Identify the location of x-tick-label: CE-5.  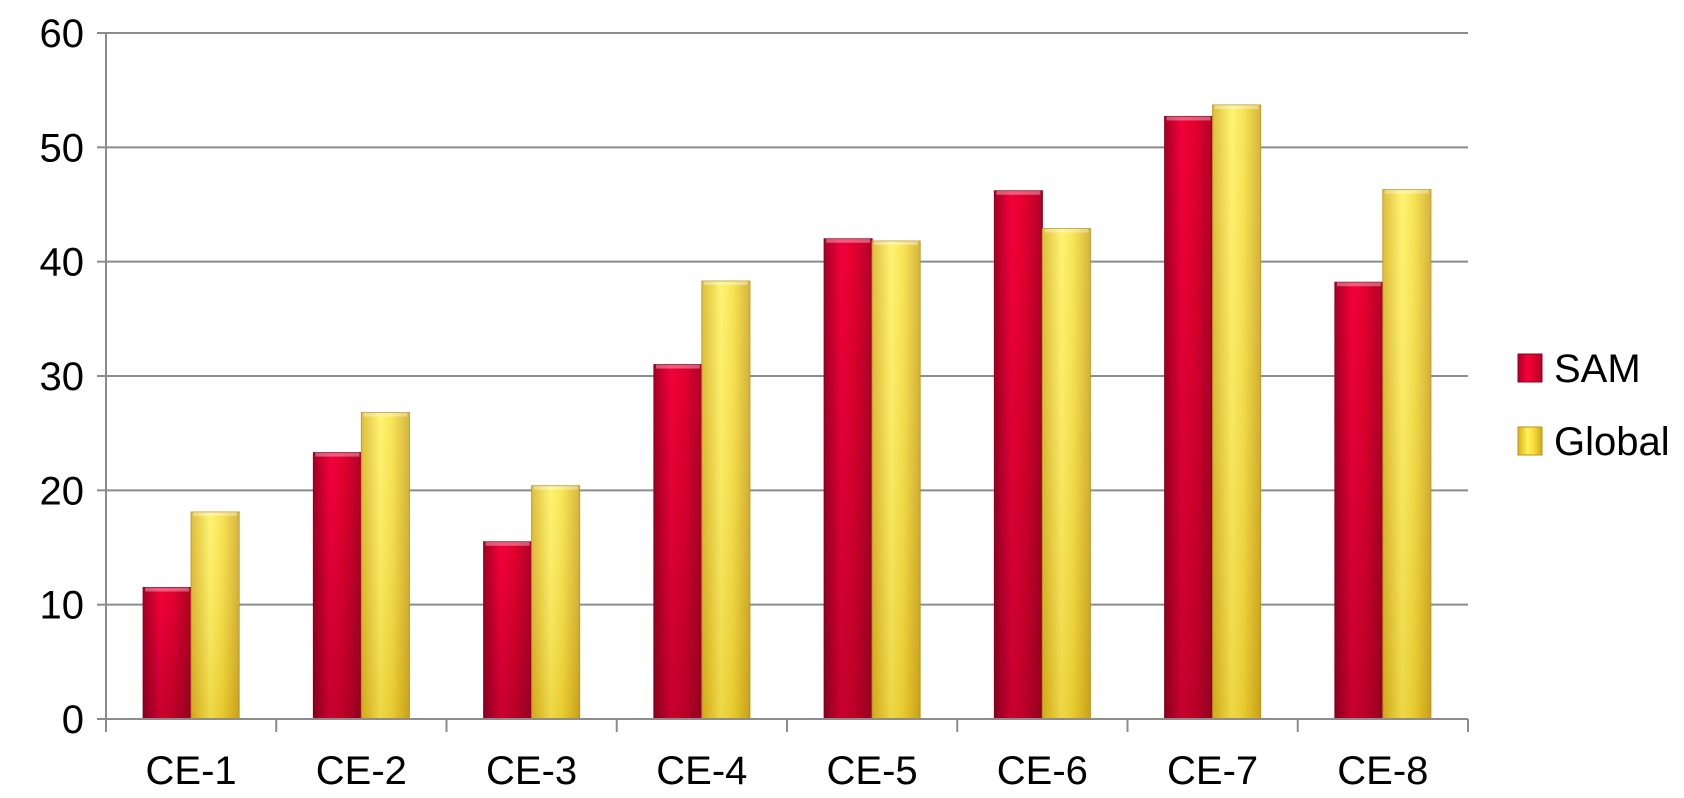
(872, 771).